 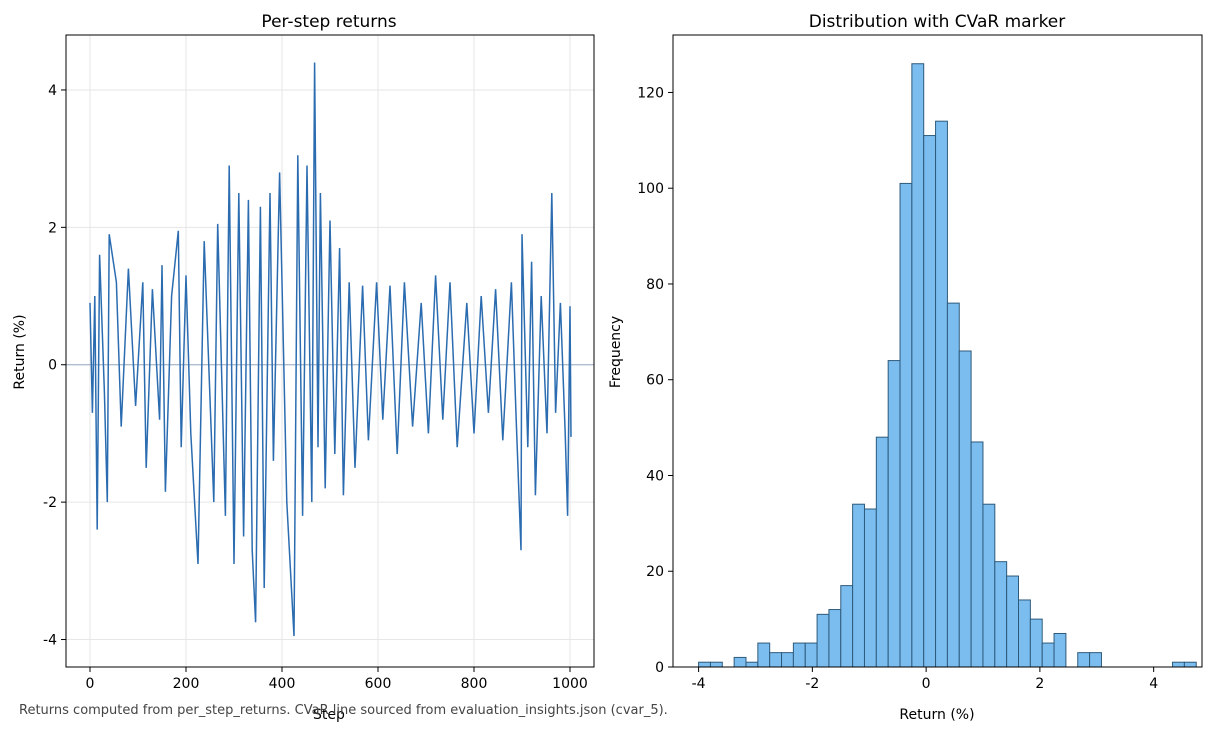 What do you see at coordinates (378, 684) in the screenshot?
I see `x-tick-label: 600` at bounding box center [378, 684].